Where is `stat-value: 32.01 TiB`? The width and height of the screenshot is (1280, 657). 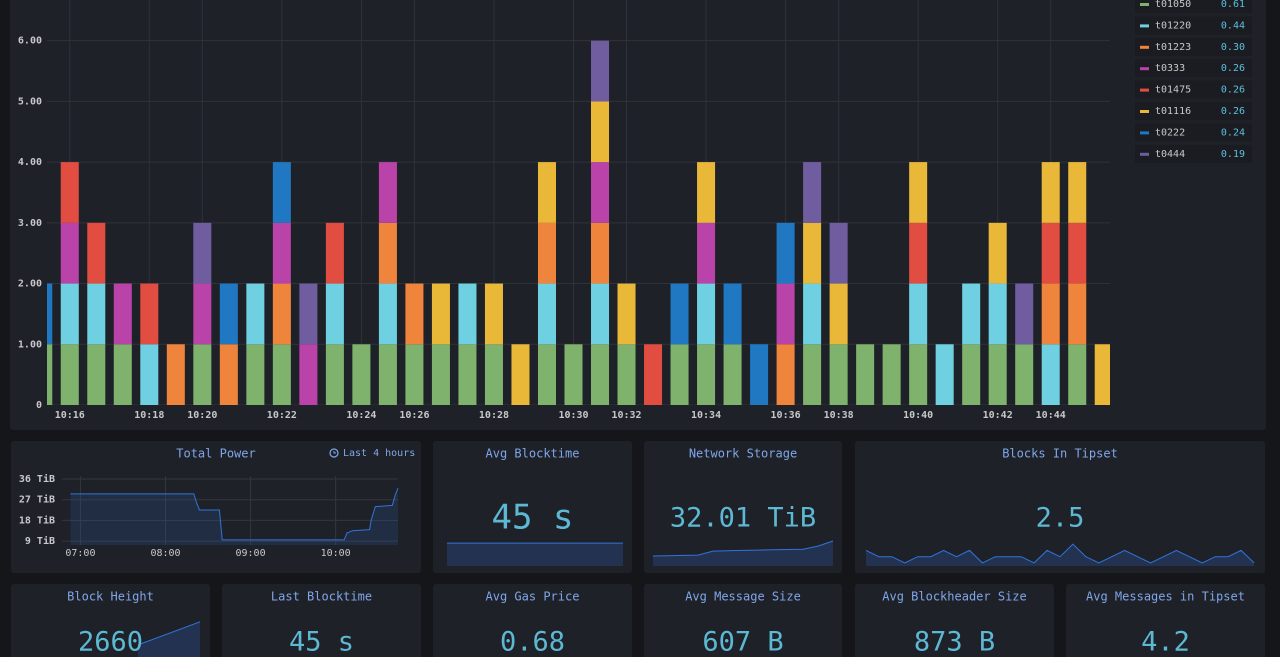 stat-value: 32.01 TiB is located at coordinates (743, 518).